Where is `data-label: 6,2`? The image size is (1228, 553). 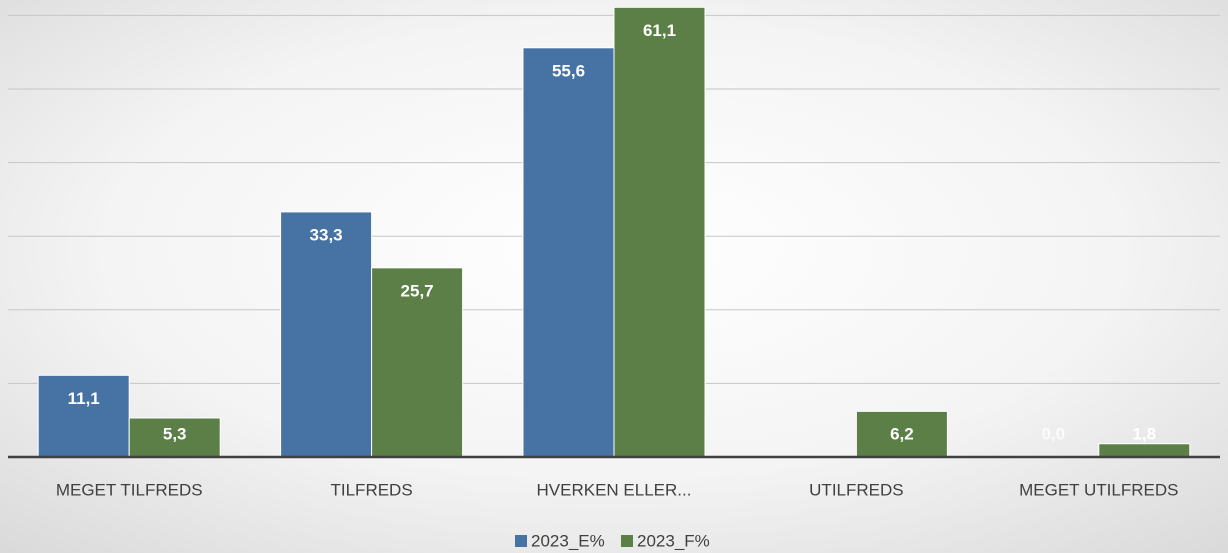
data-label: 6,2 is located at coordinates (902, 433).